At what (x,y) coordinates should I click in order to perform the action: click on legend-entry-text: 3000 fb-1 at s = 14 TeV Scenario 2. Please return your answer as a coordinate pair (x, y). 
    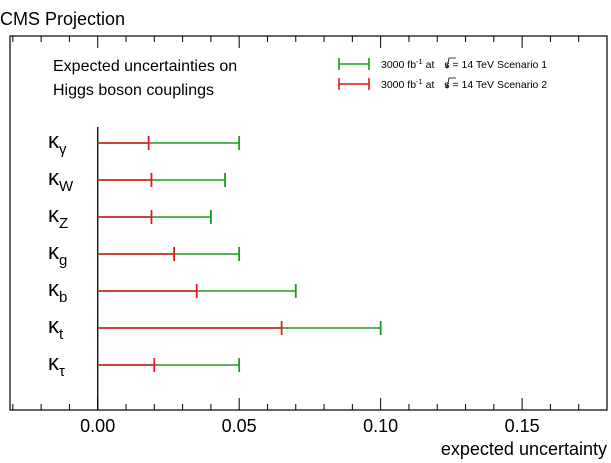
    Looking at the image, I should click on (464, 84).